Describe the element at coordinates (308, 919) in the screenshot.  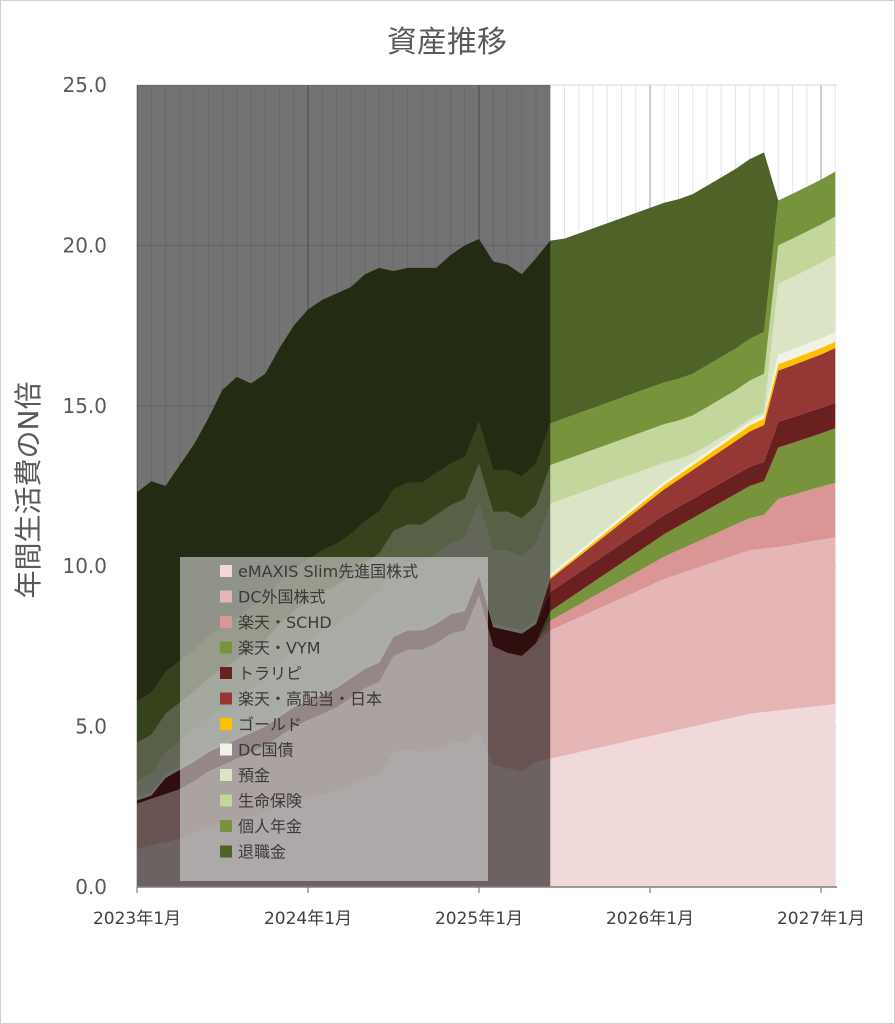
I see `x-tick-label: 2024年1月` at that location.